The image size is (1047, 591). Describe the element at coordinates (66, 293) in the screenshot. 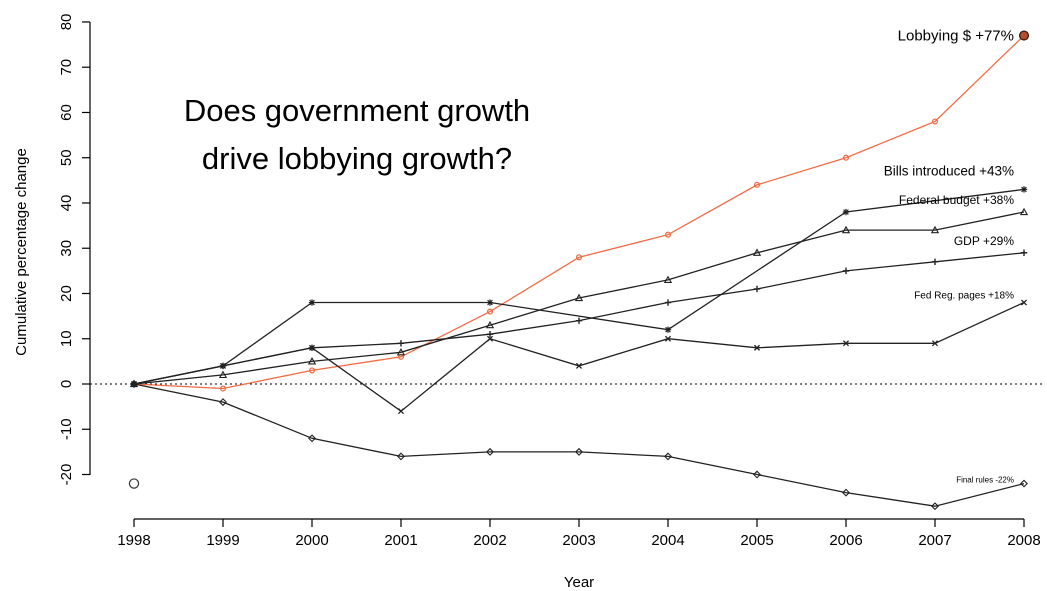

I see `y-tick-label: 20` at that location.